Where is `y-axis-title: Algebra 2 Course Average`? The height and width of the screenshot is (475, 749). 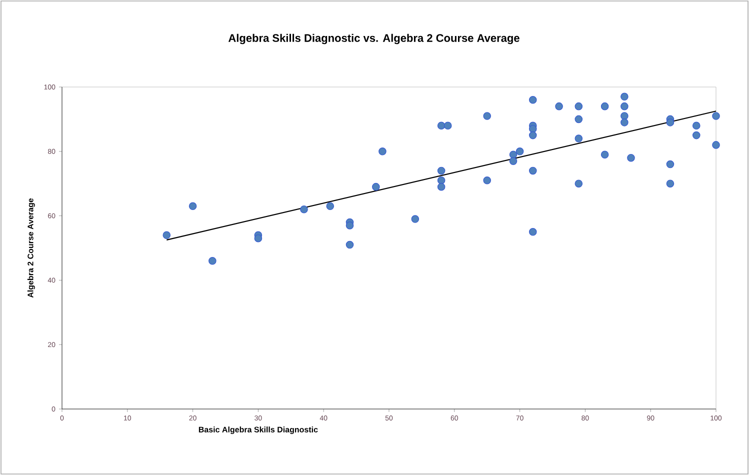
y-axis-title: Algebra 2 Course Average is located at coordinates (31, 248).